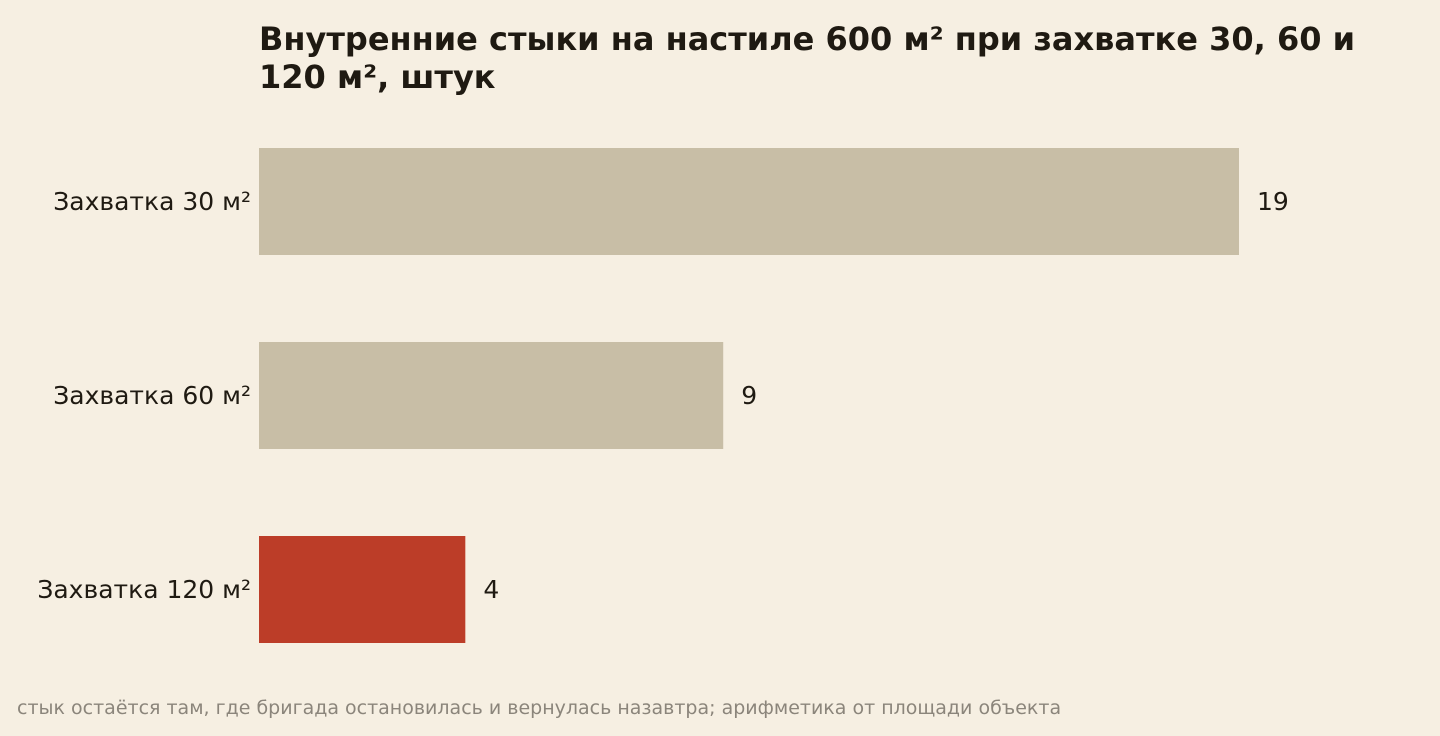 This screenshot has width=1440, height=736. What do you see at coordinates (152, 201) in the screenshot?
I see `category-label-1: Захватка 30 м²` at bounding box center [152, 201].